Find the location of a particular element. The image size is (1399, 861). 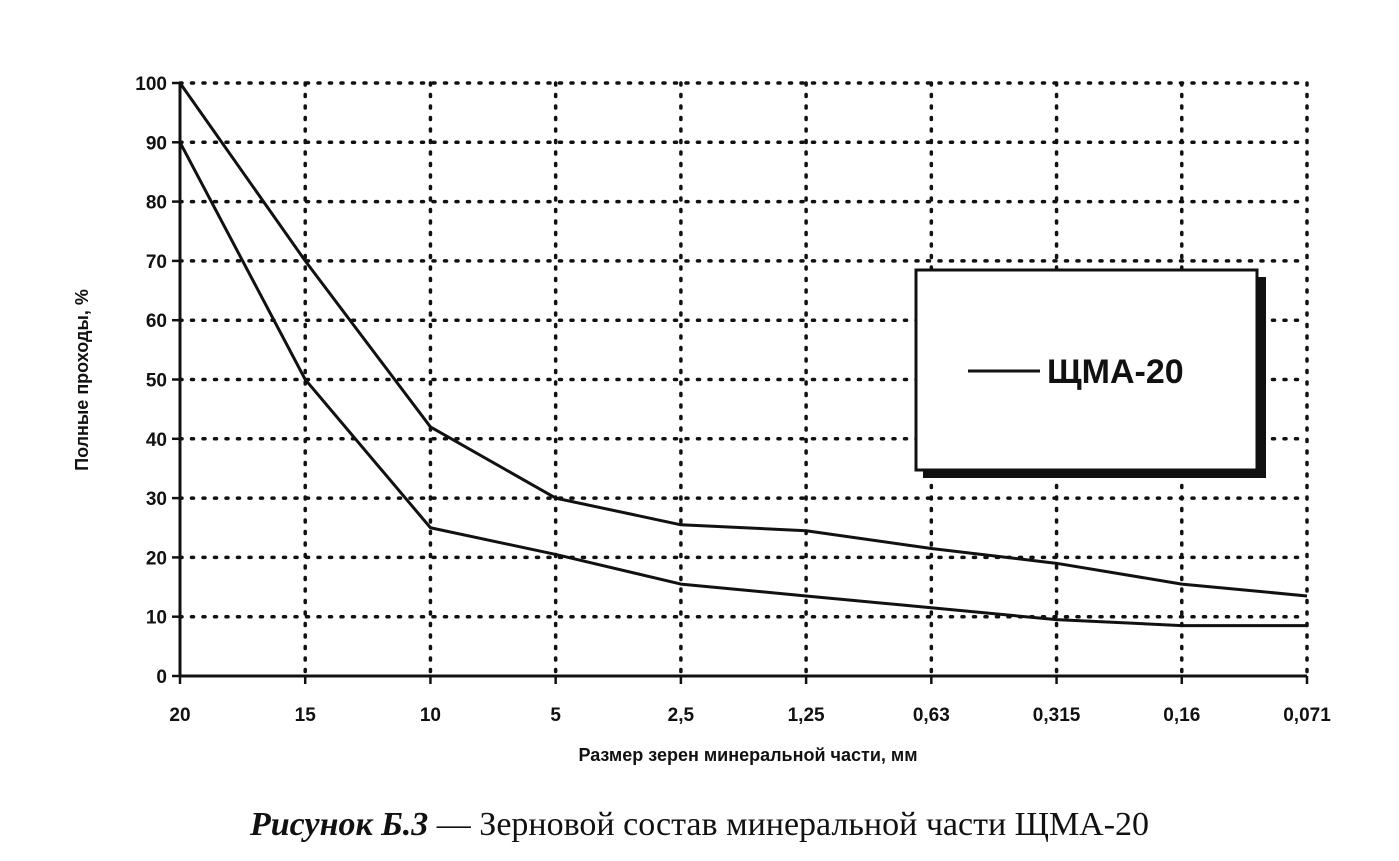

y-tick-label: 80 is located at coordinates (156, 203).